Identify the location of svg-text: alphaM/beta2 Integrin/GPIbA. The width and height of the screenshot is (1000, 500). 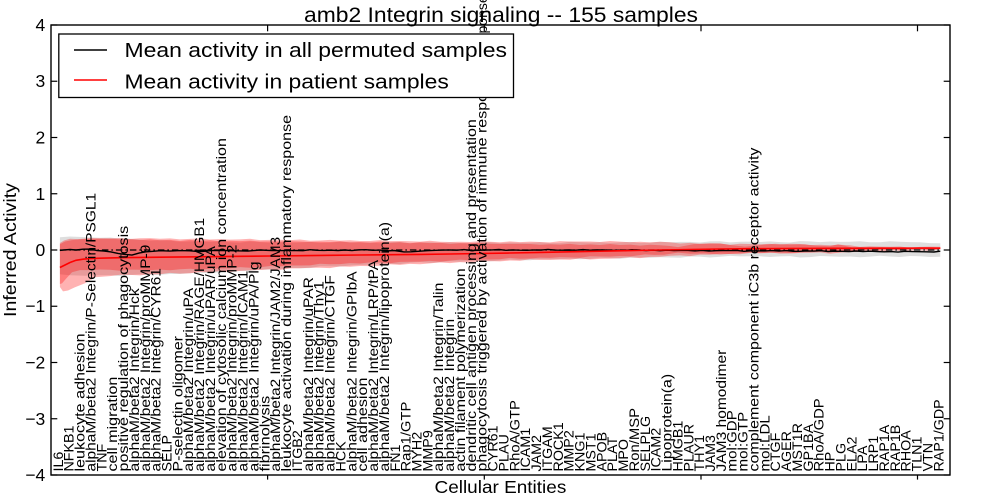
(351, 371).